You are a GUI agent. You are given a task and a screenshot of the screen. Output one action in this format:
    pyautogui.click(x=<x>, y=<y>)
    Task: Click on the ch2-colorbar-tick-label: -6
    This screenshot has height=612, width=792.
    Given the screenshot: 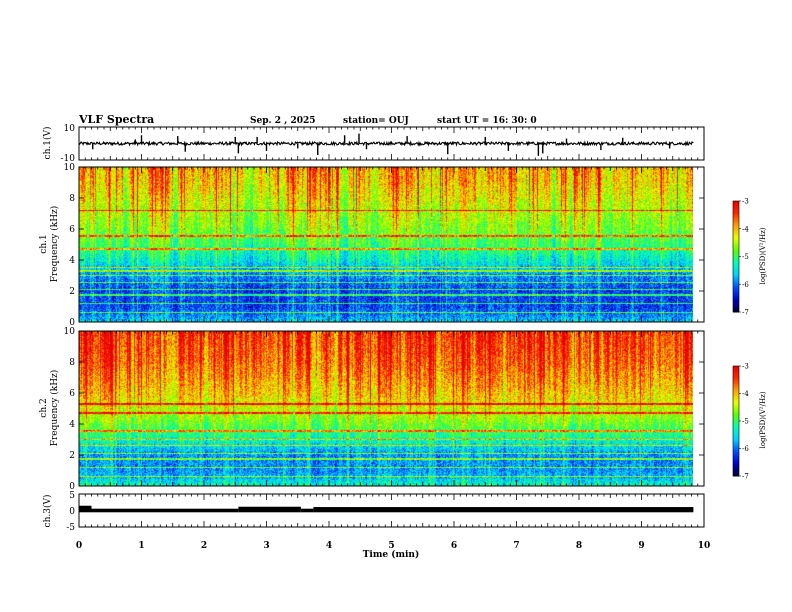 What is the action you would take?
    pyautogui.click(x=745, y=449)
    